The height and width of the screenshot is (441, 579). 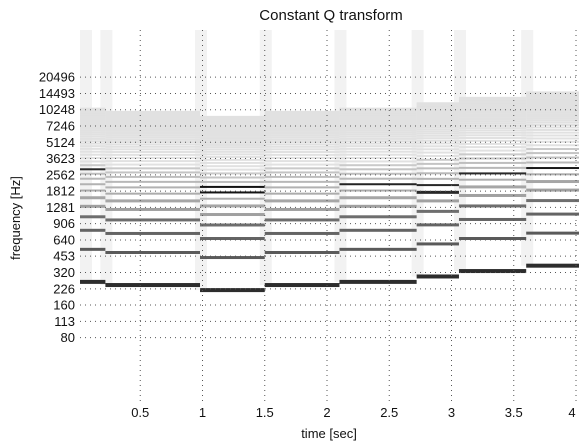 I want to click on harmonic-band-note8-h36, so click(x=552, y=97).